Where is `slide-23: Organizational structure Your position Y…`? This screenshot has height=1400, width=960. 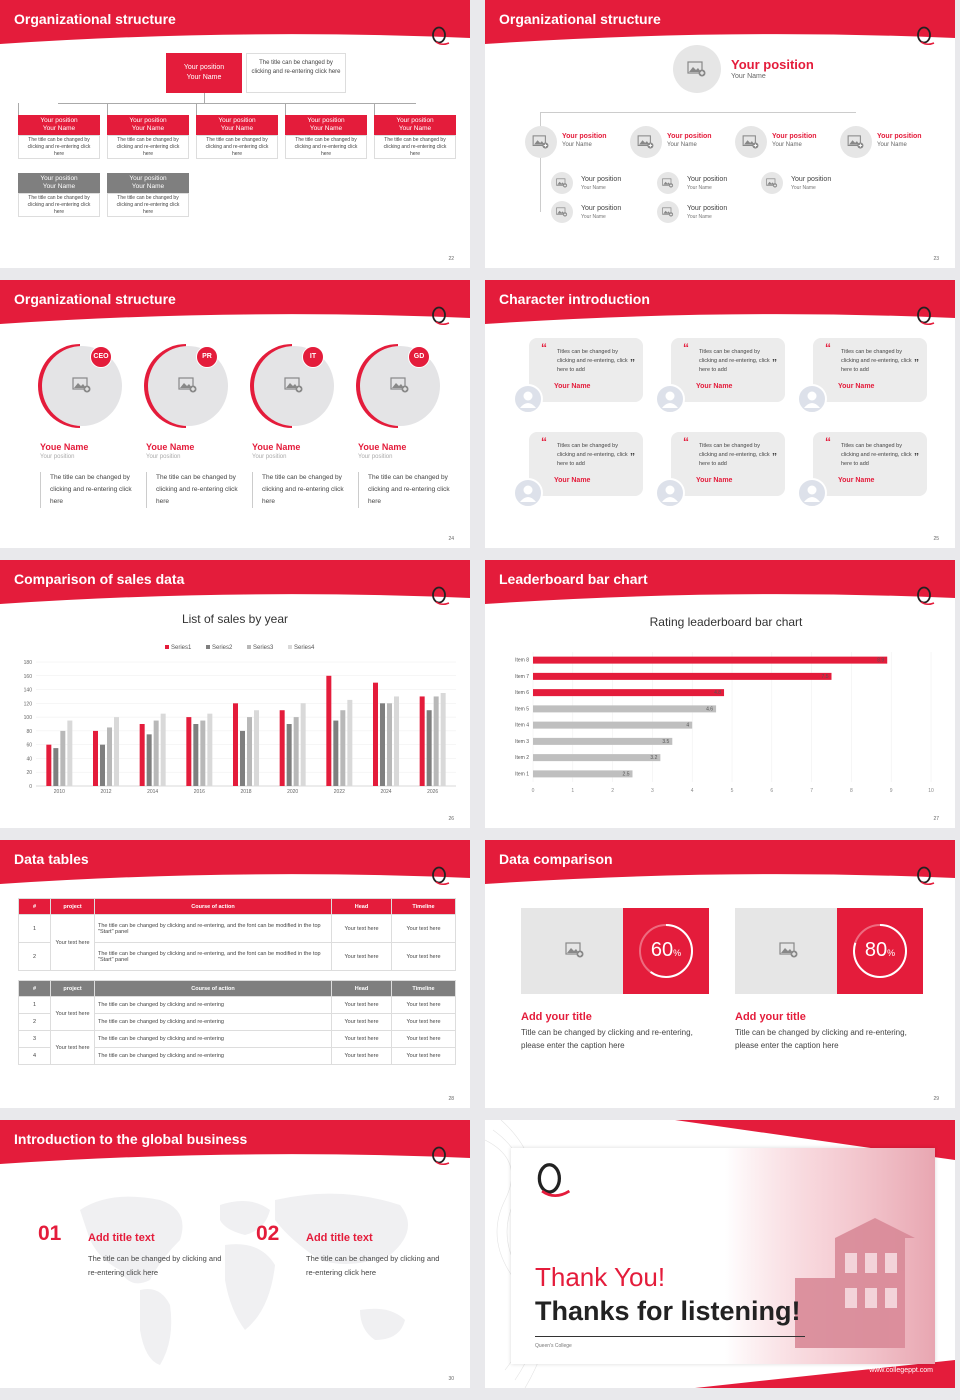
slide-23: Organizational structure Your position Y… is located at coordinates (720, 134).